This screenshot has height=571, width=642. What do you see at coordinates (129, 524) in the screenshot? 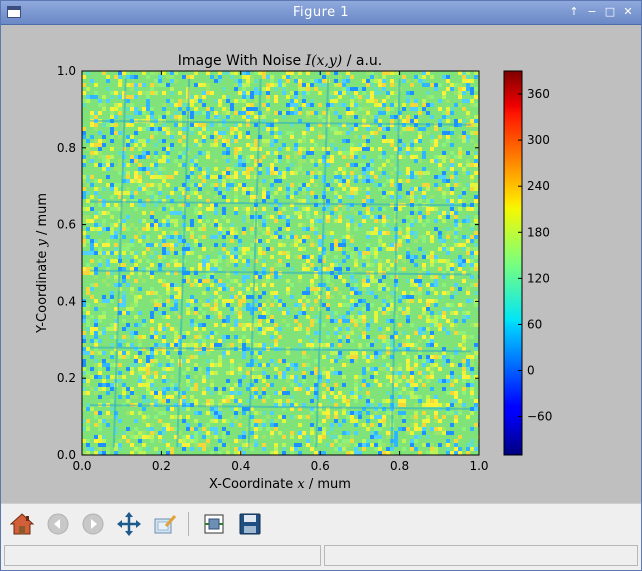
I see `pan-button` at bounding box center [129, 524].